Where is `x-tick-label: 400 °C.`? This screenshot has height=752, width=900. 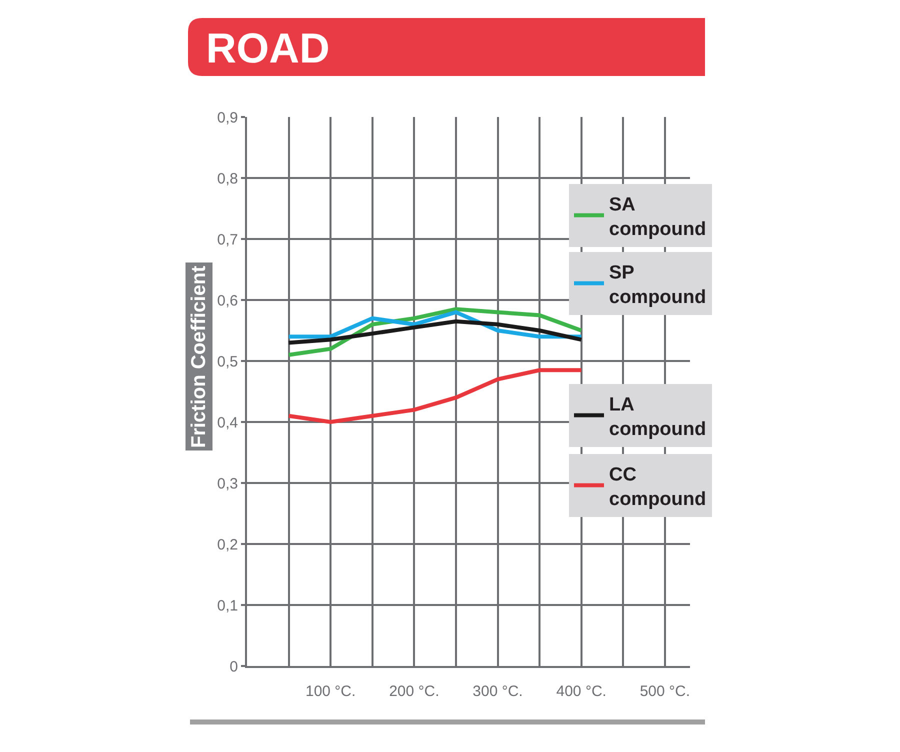 x-tick-label: 400 °C. is located at coordinates (581, 691).